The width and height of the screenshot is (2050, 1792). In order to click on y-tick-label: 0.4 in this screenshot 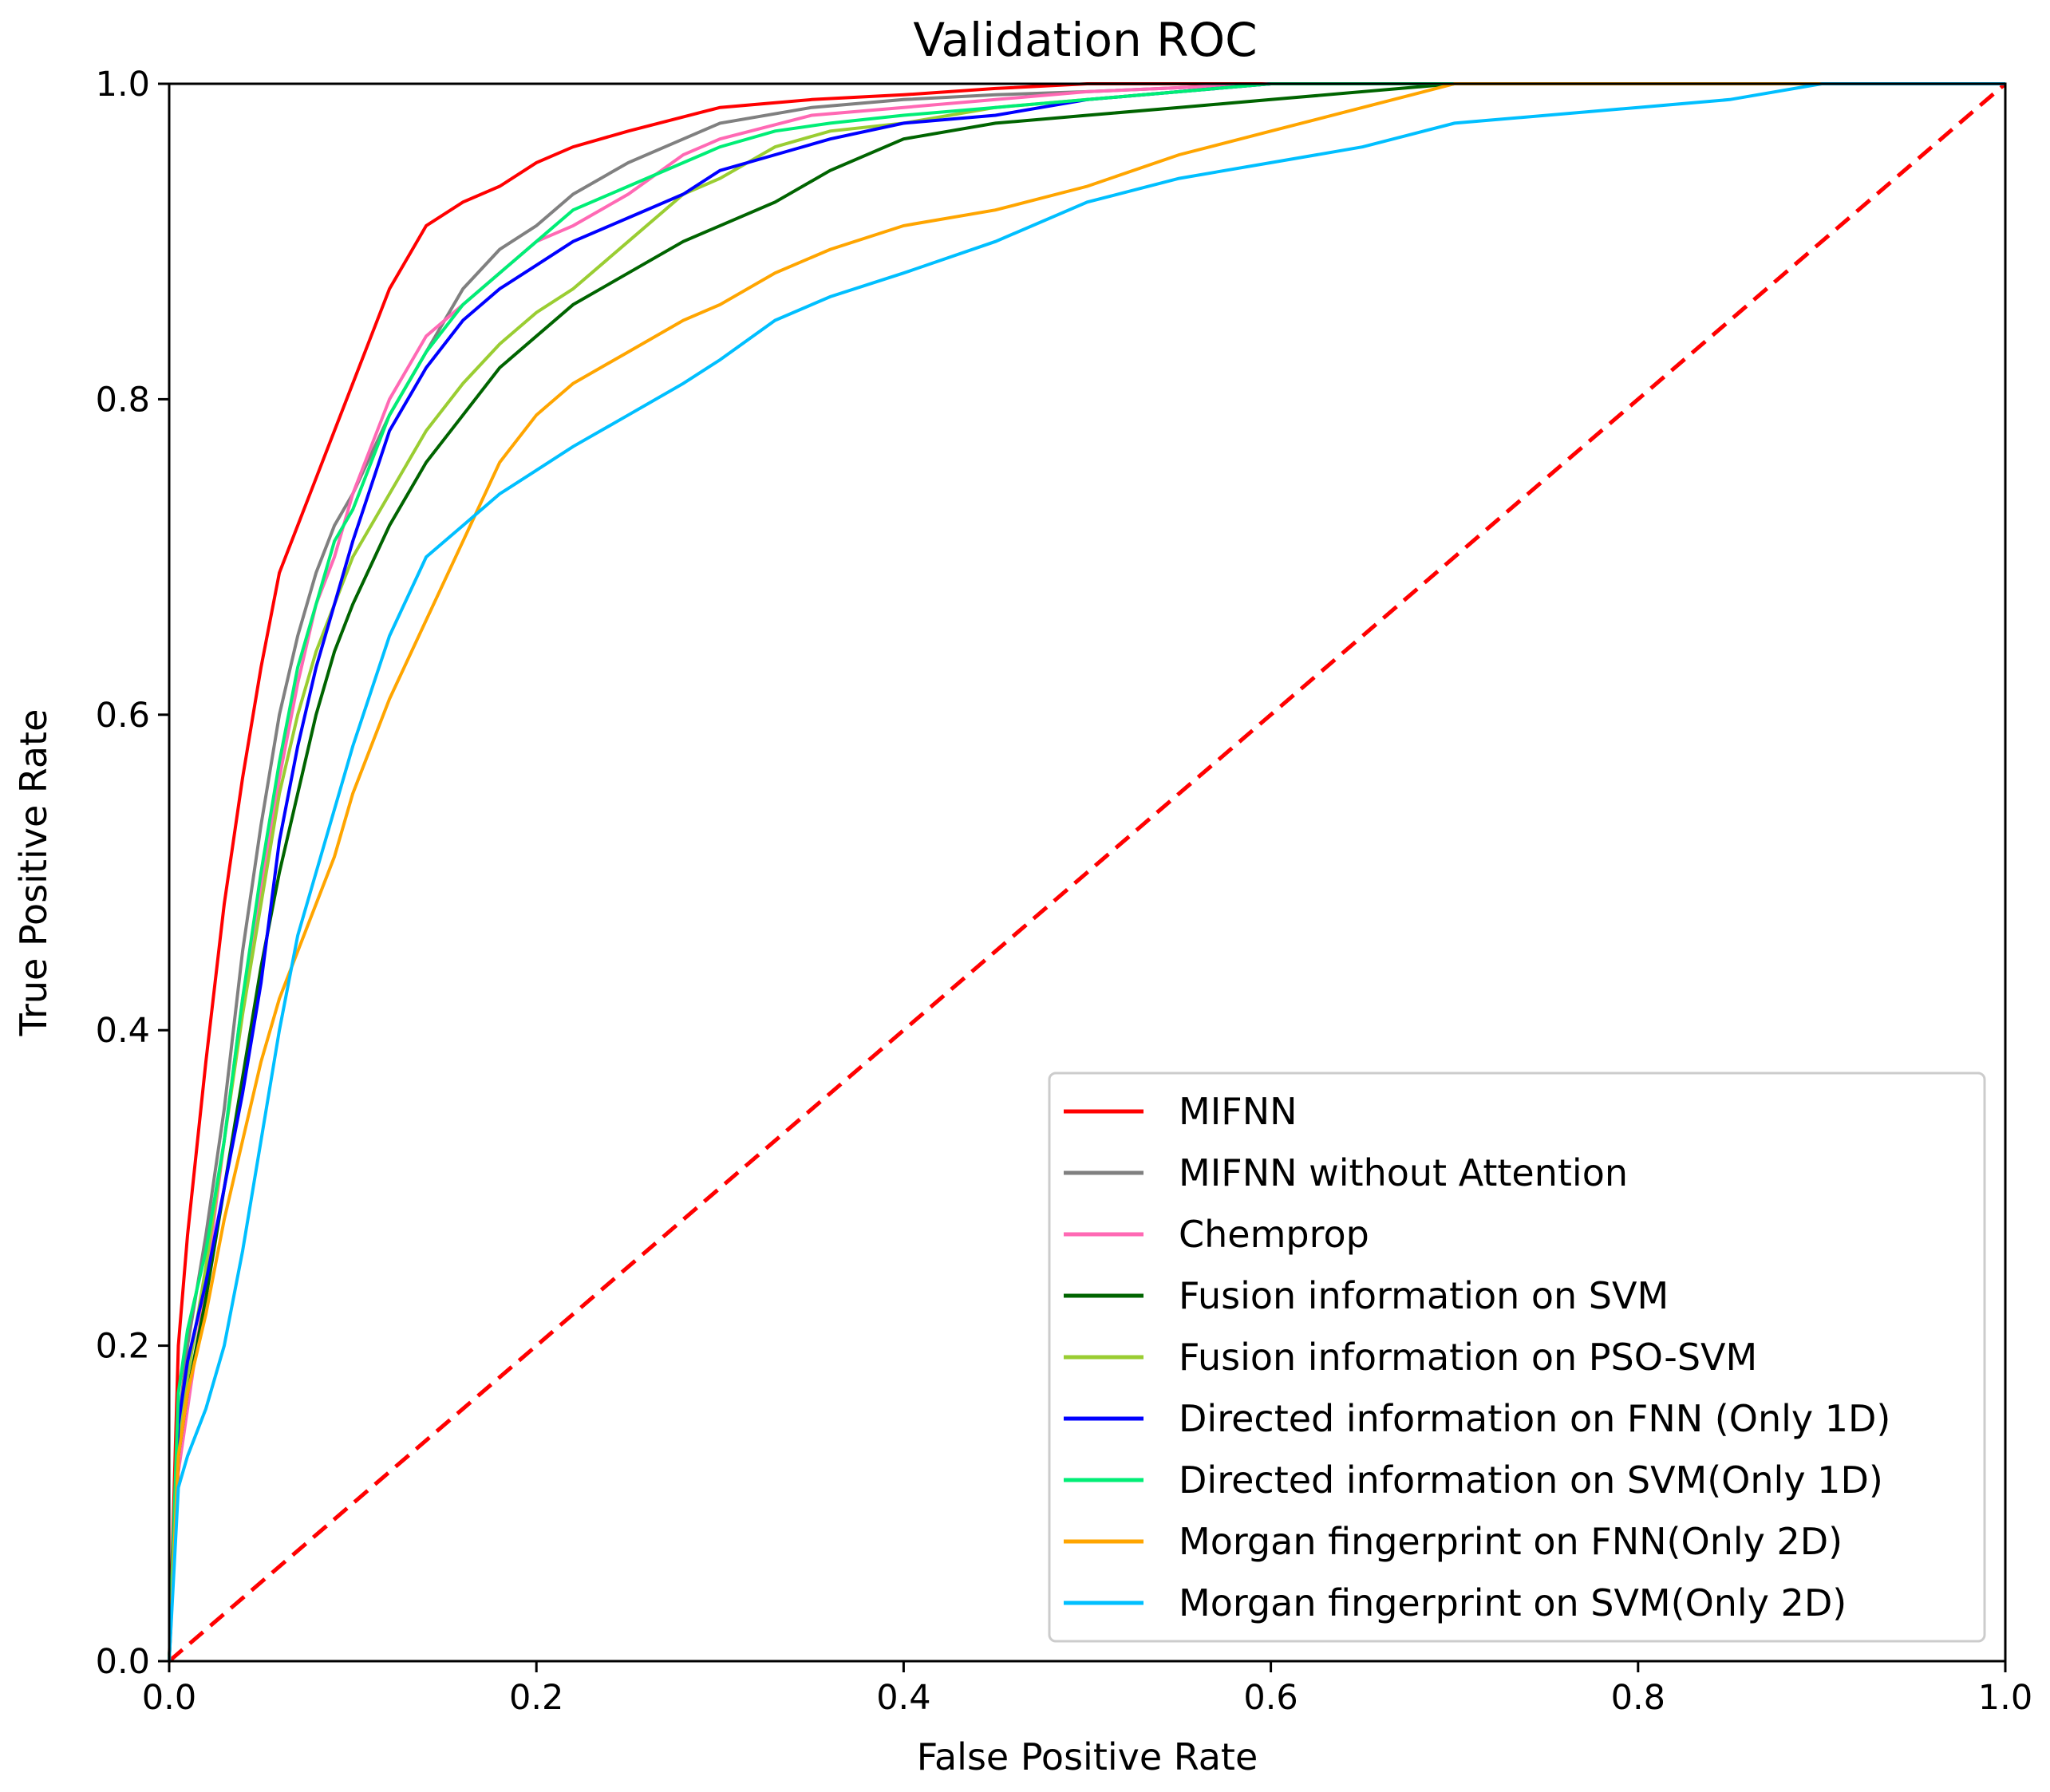, I will do `click(123, 1031)`.